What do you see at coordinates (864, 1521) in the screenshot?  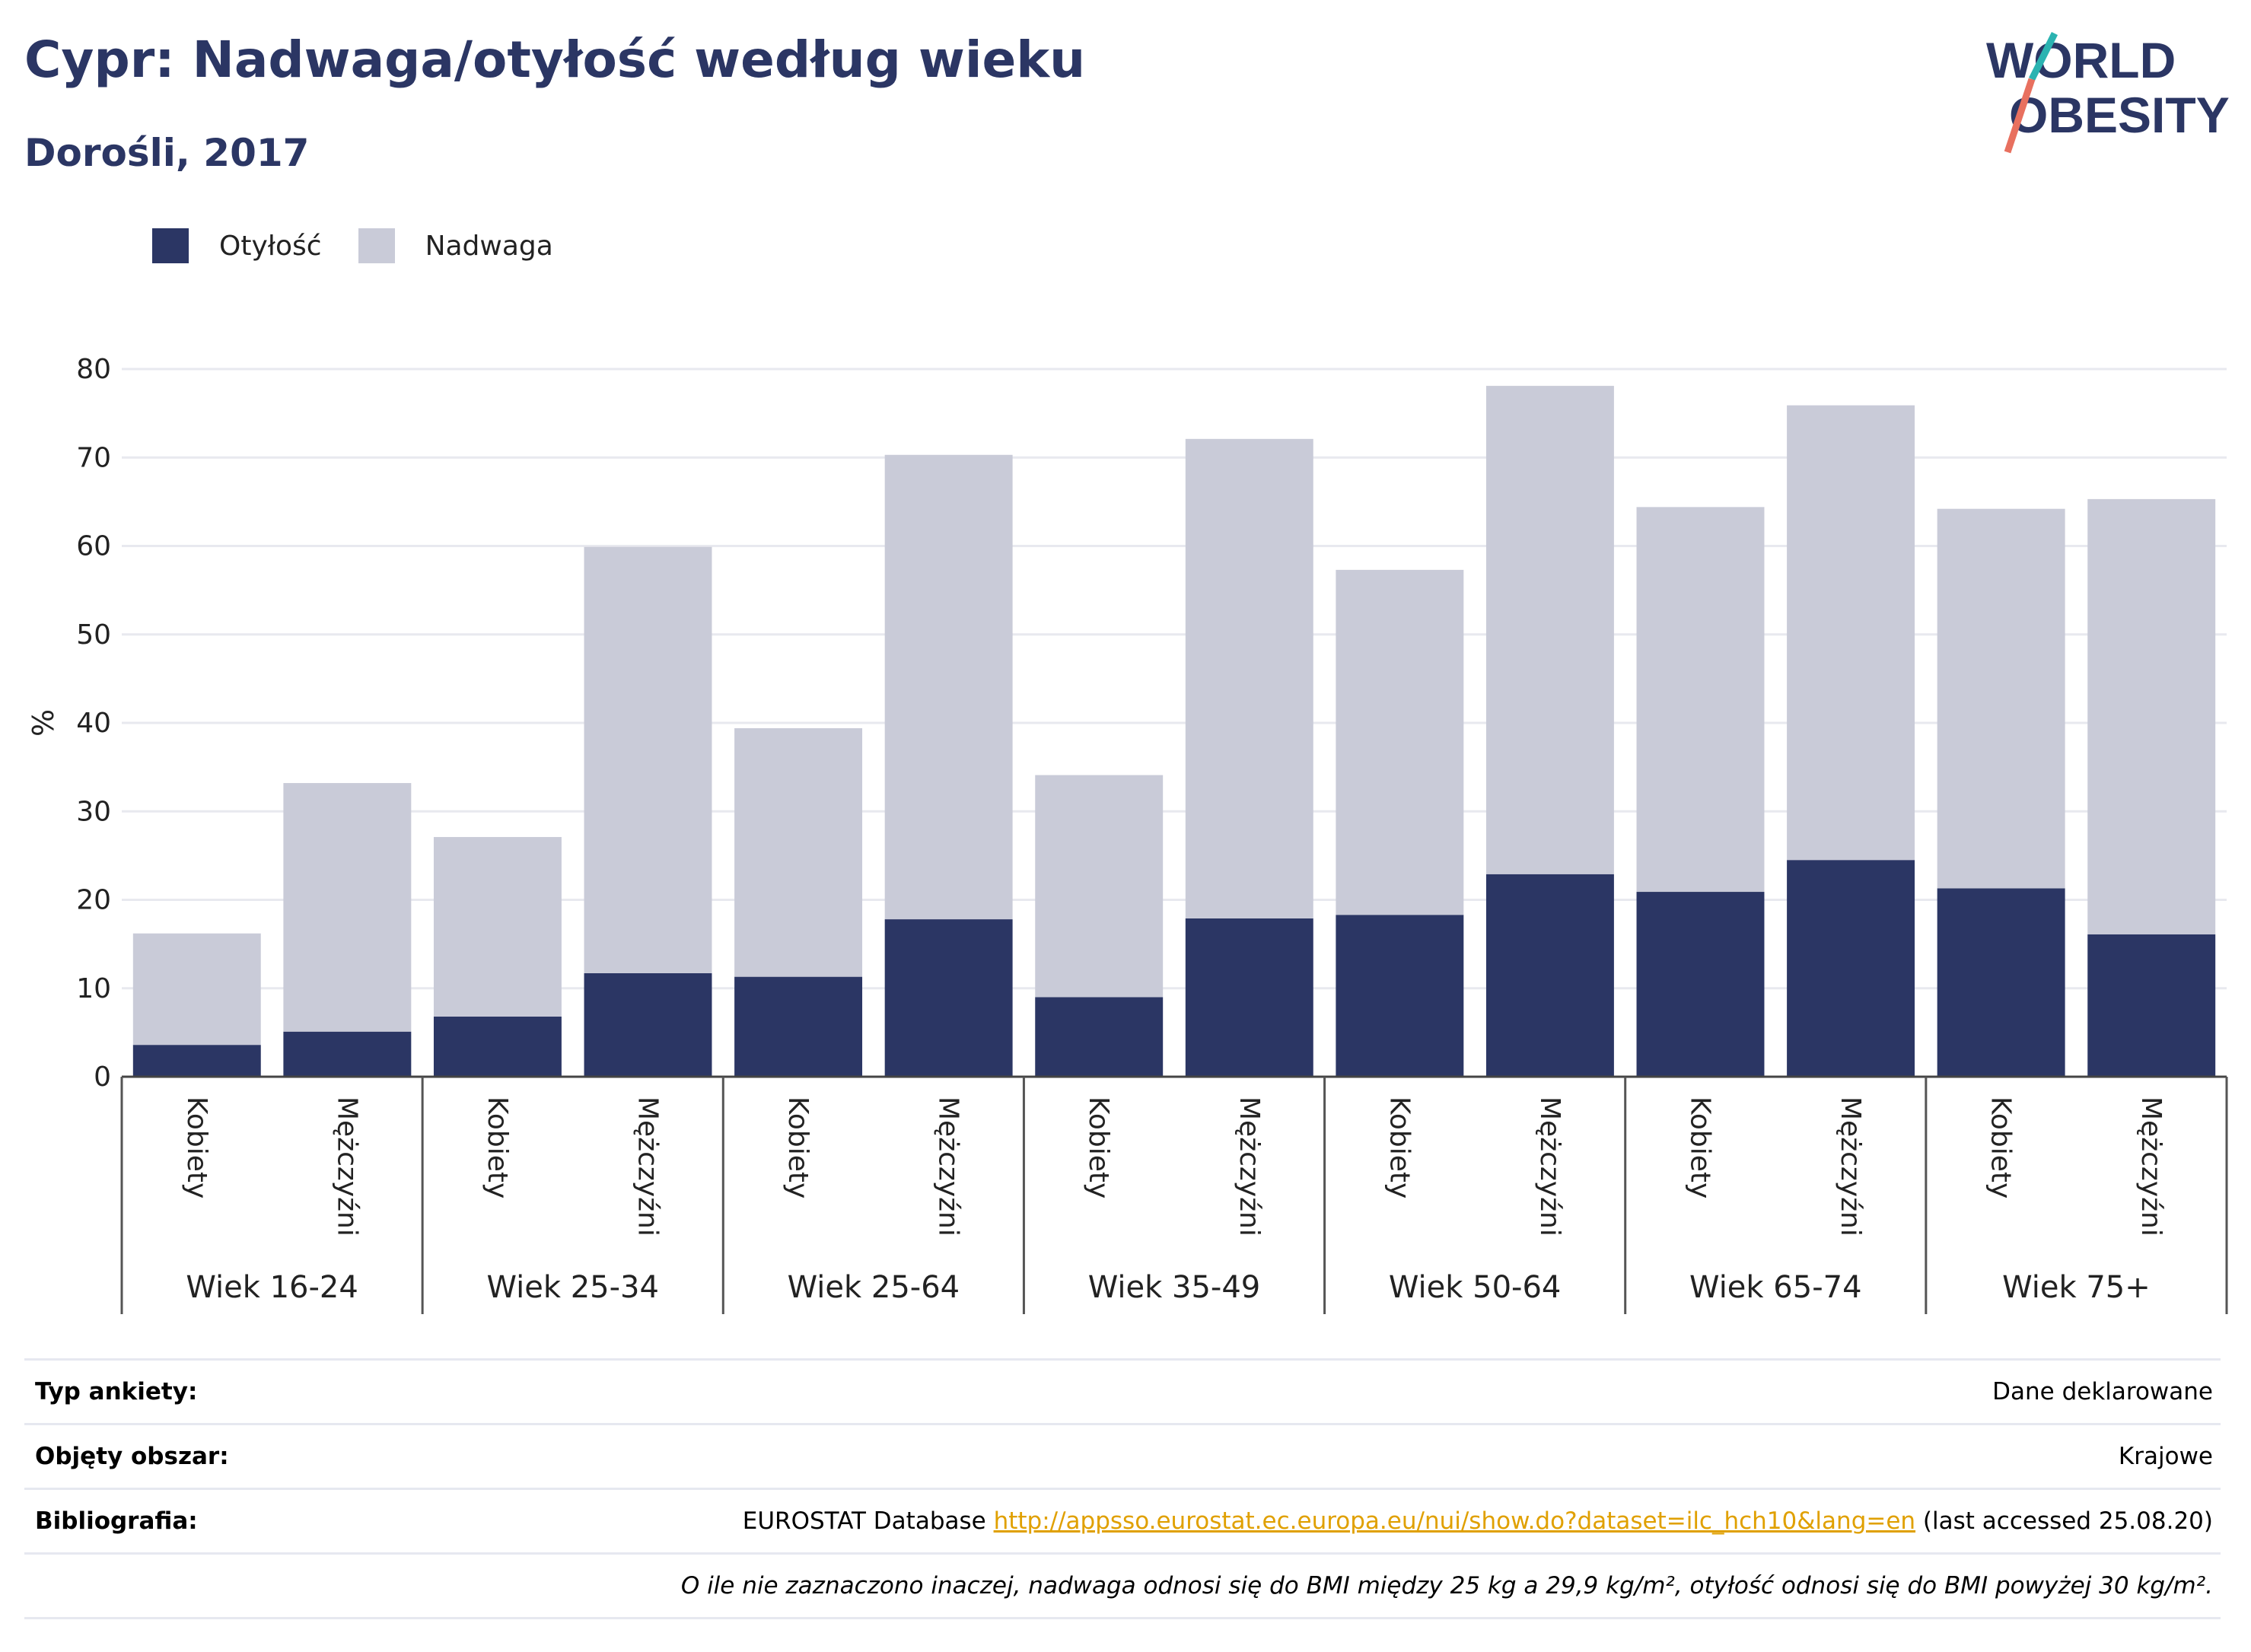 I see `bibliography-prefix: EUROSTAT Database` at bounding box center [864, 1521].